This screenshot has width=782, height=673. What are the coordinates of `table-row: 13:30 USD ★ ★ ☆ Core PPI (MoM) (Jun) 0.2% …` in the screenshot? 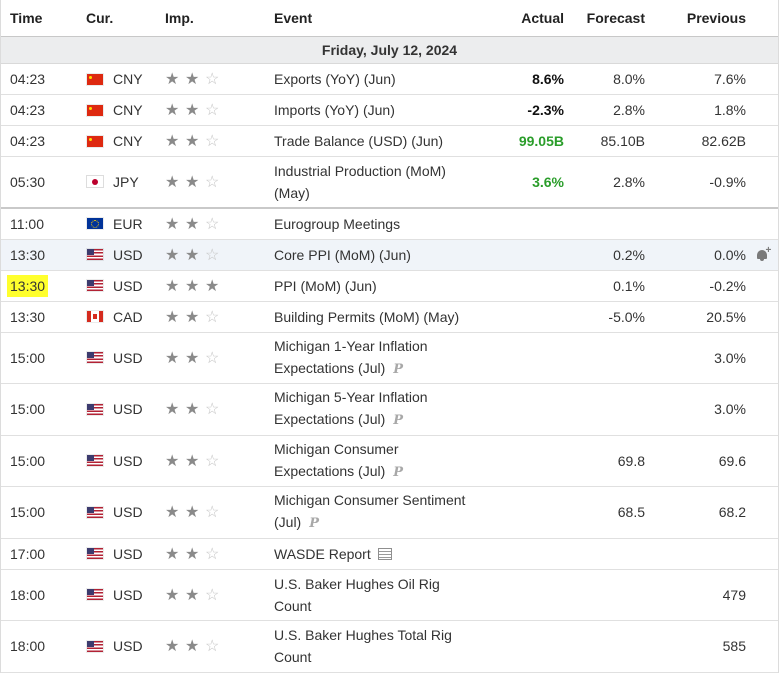 It's located at (389, 255).